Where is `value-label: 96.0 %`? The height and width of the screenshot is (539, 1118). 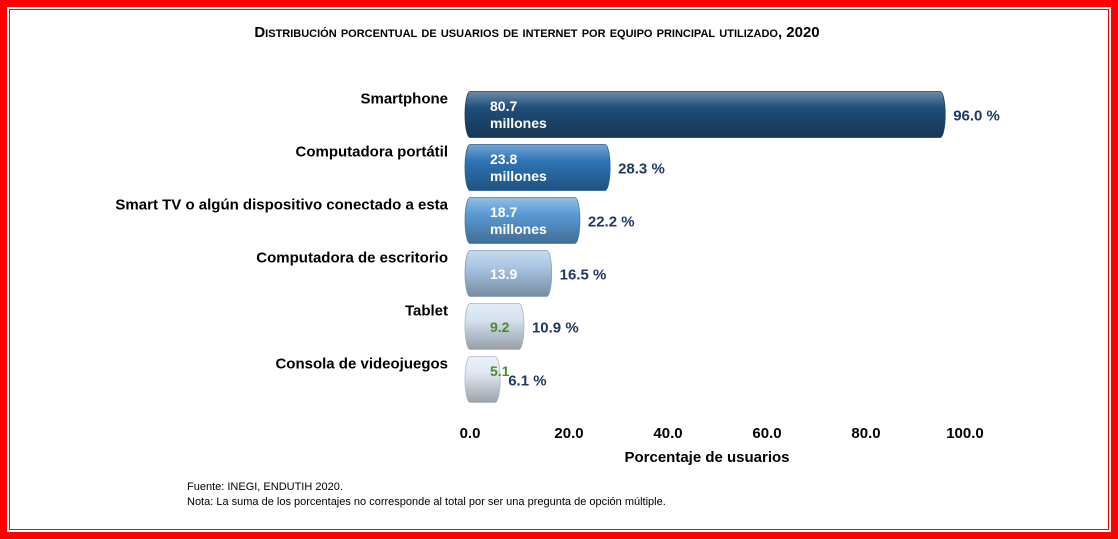 value-label: 96.0 % is located at coordinates (976, 115).